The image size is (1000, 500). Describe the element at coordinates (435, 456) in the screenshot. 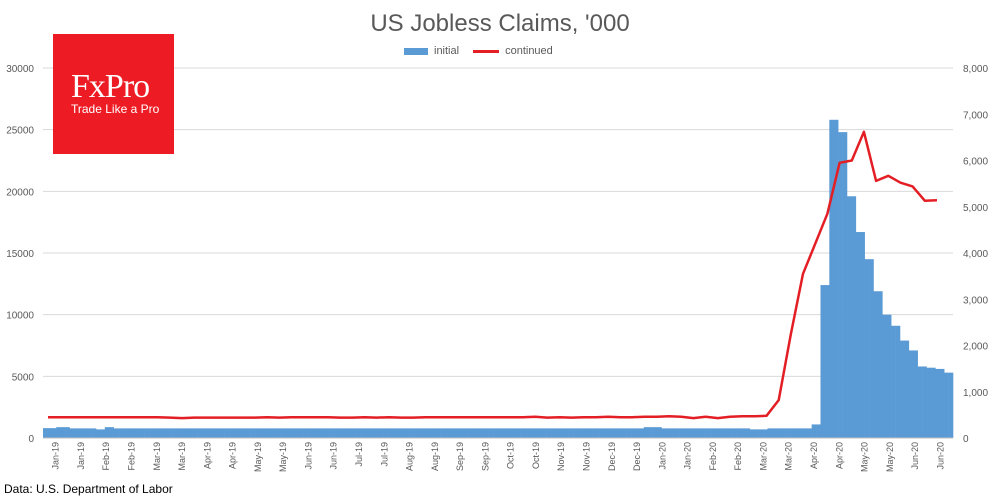

I see `x-tick-label: Aug-19` at that location.